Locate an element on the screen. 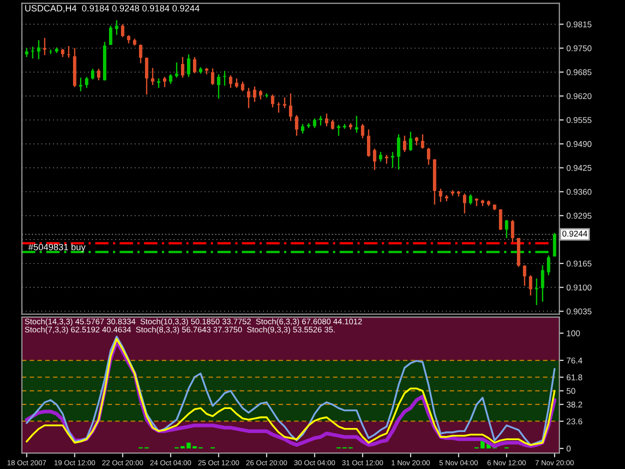  ref-line-label: 0.9244 is located at coordinates (575, 233).